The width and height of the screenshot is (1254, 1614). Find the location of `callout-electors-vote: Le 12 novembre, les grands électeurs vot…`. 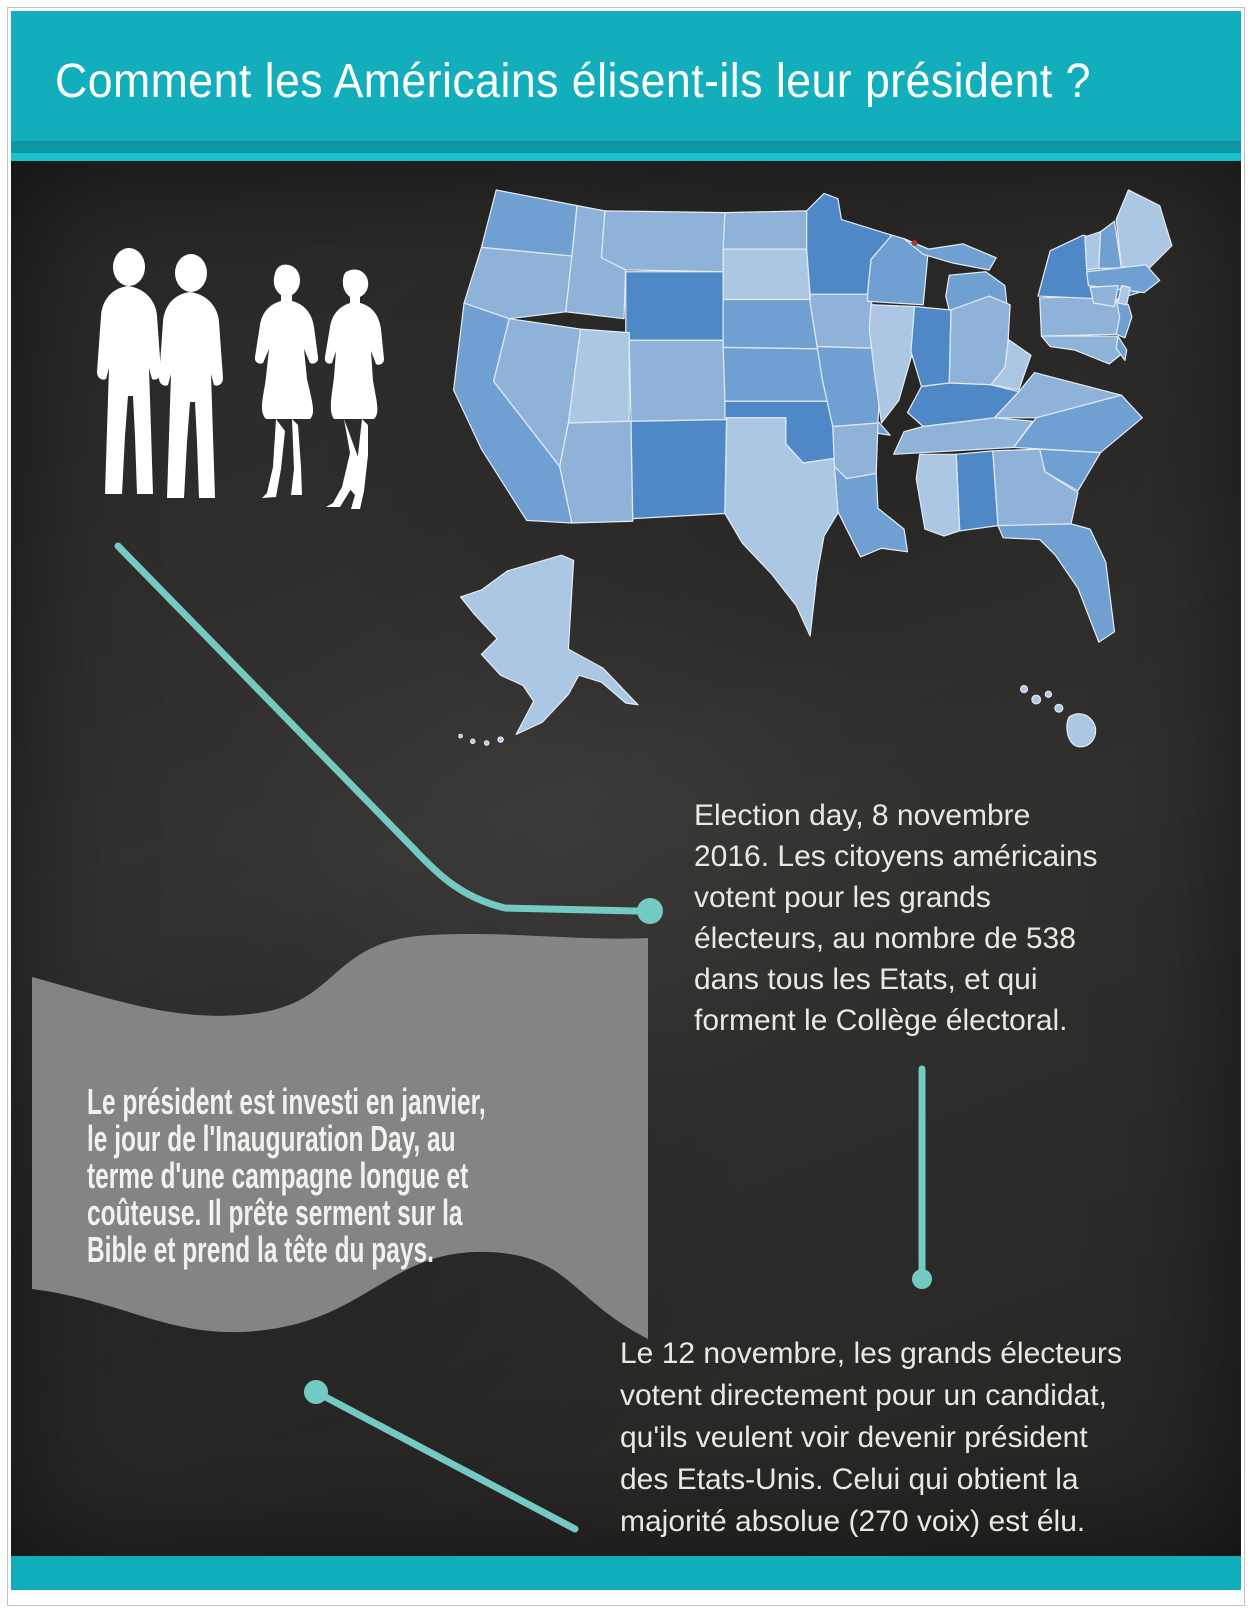

callout-electors-vote: Le 12 novembre, les grands électeurs vot… is located at coordinates (871, 1437).